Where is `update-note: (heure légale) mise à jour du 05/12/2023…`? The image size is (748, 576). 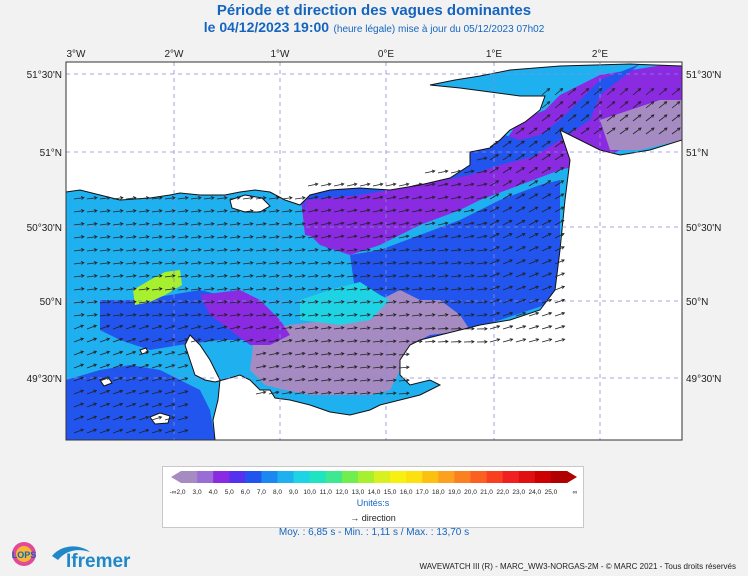
update-note: (heure légale) mise à jour du 05/12/2023… is located at coordinates (439, 29).